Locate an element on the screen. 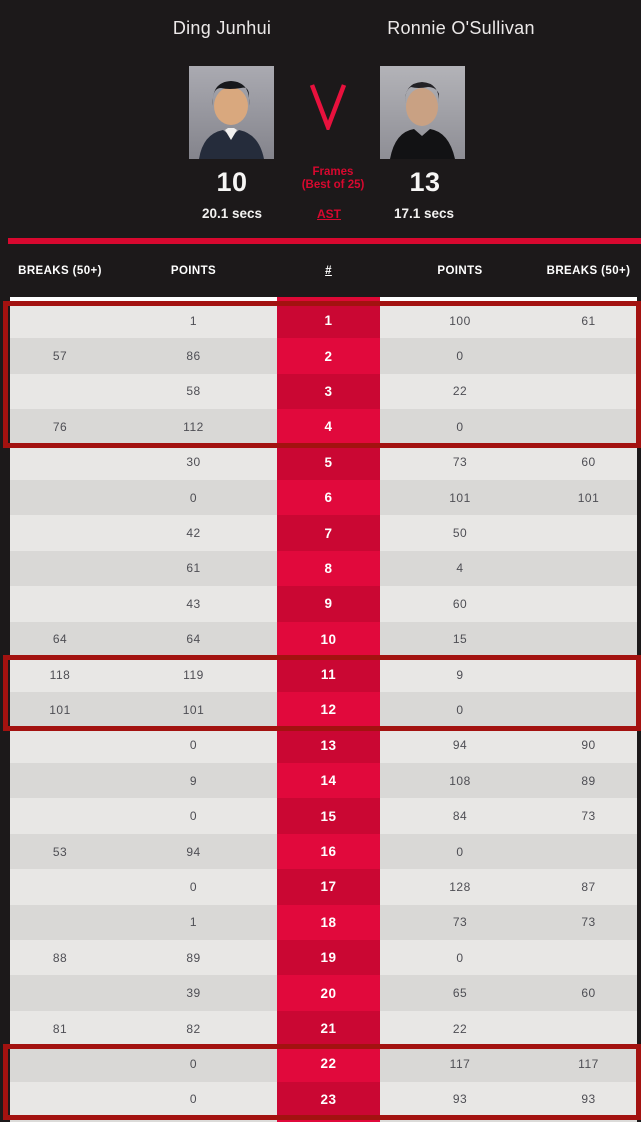 The image size is (641, 1122). player-photo-right is located at coordinates (422, 112).